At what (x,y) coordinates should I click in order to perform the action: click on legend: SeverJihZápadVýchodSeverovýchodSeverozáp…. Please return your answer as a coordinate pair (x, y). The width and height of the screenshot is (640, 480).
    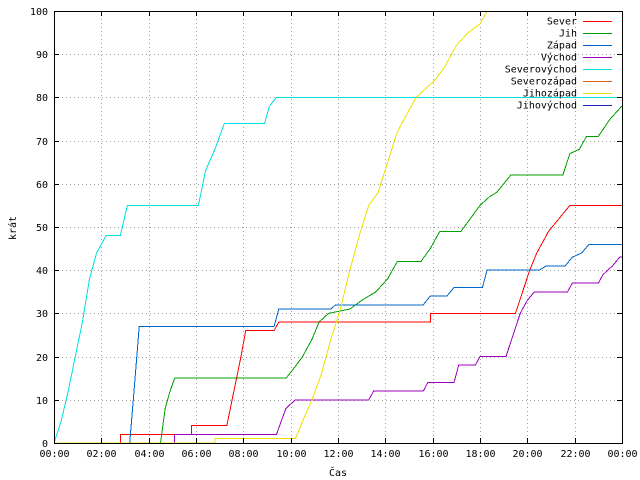
    Looking at the image, I should click on (558, 64).